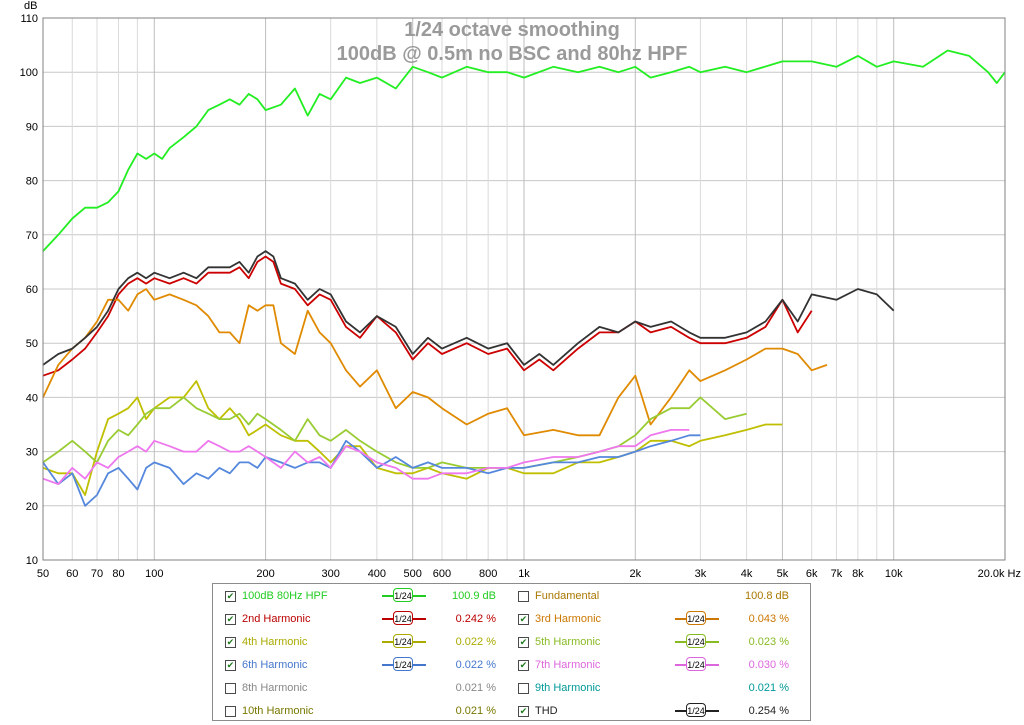  I want to click on x-tick-label: 80, so click(118, 574).